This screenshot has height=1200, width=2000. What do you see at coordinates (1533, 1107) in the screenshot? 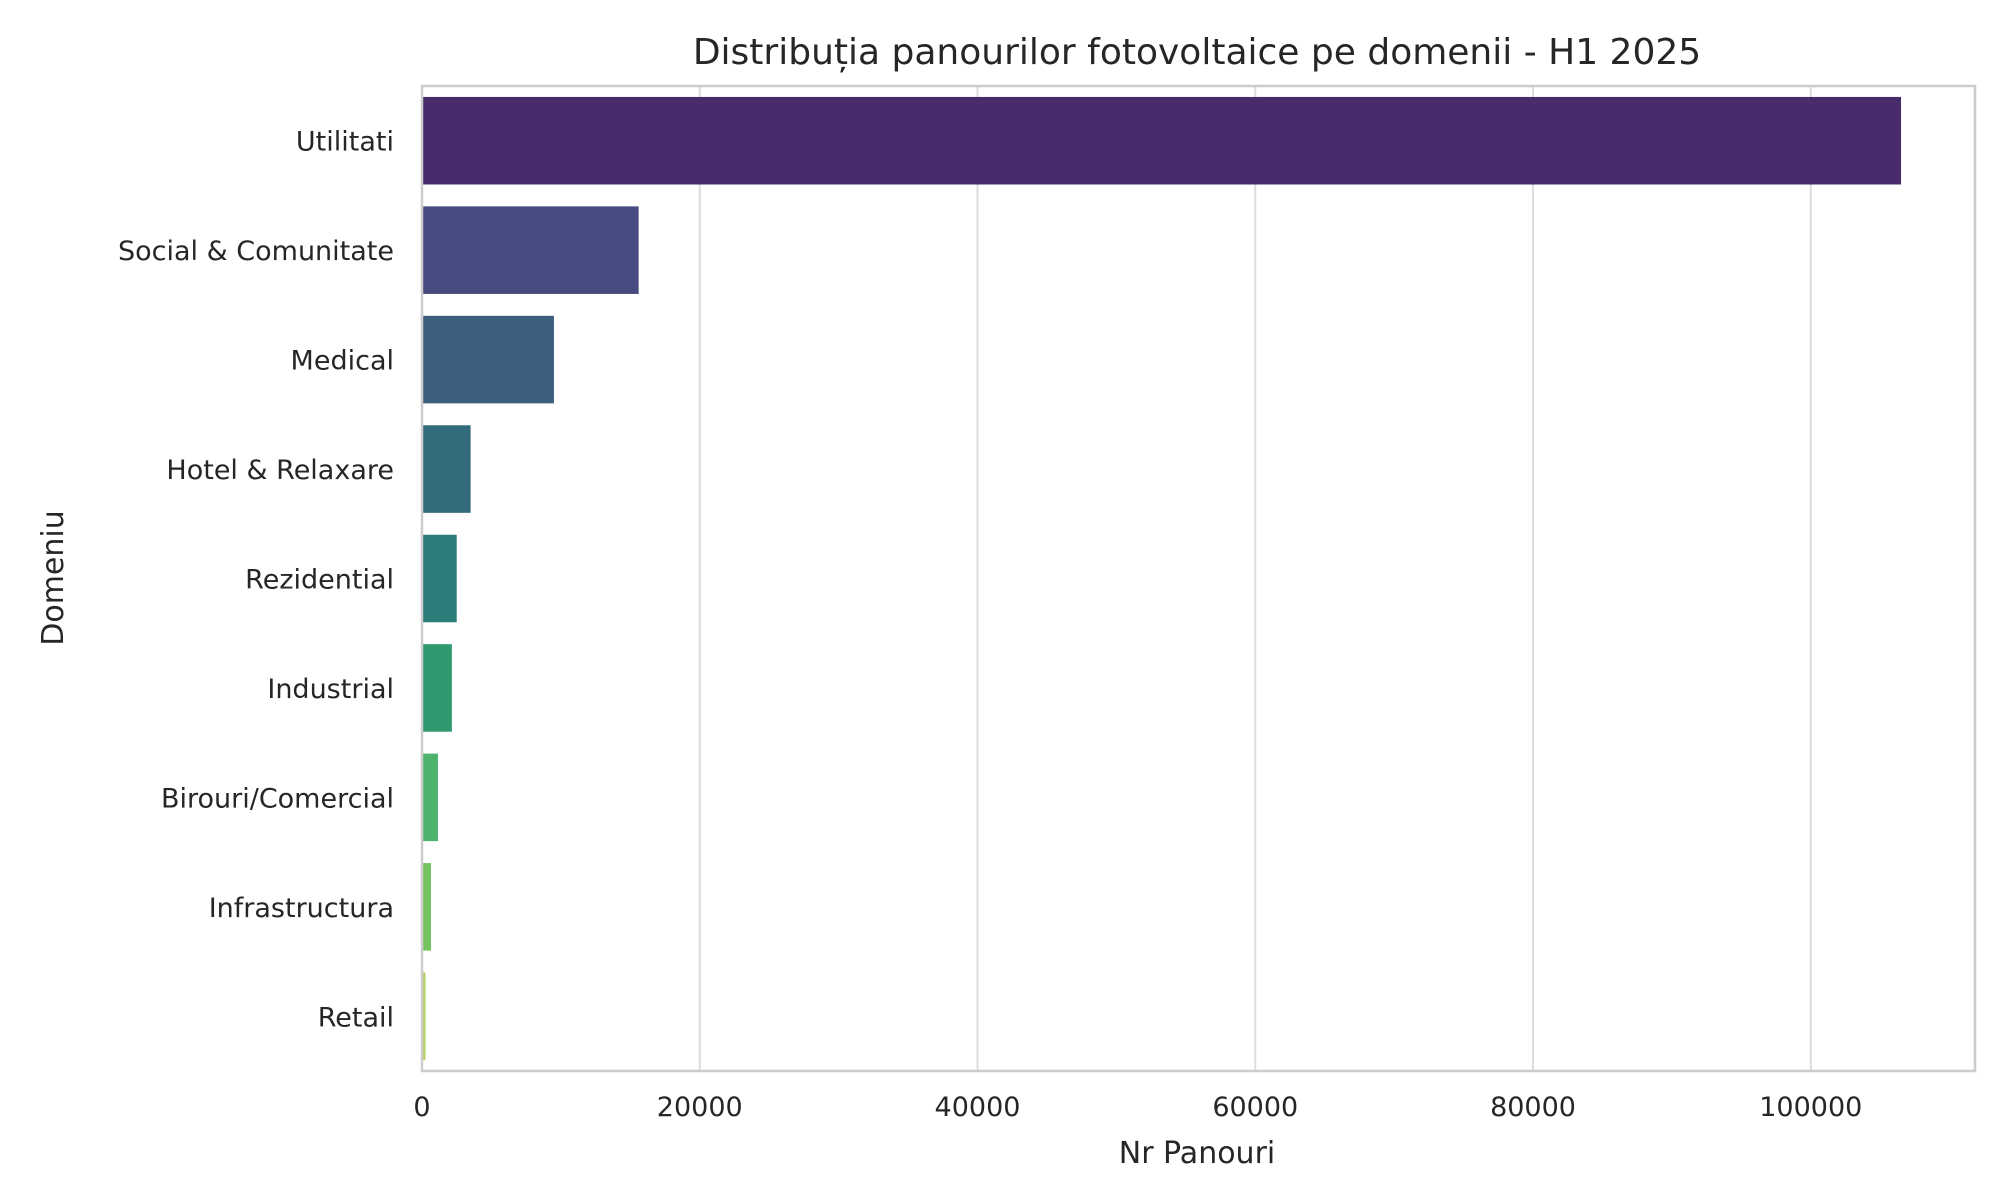
I see `x-tick-label: 80000` at bounding box center [1533, 1107].